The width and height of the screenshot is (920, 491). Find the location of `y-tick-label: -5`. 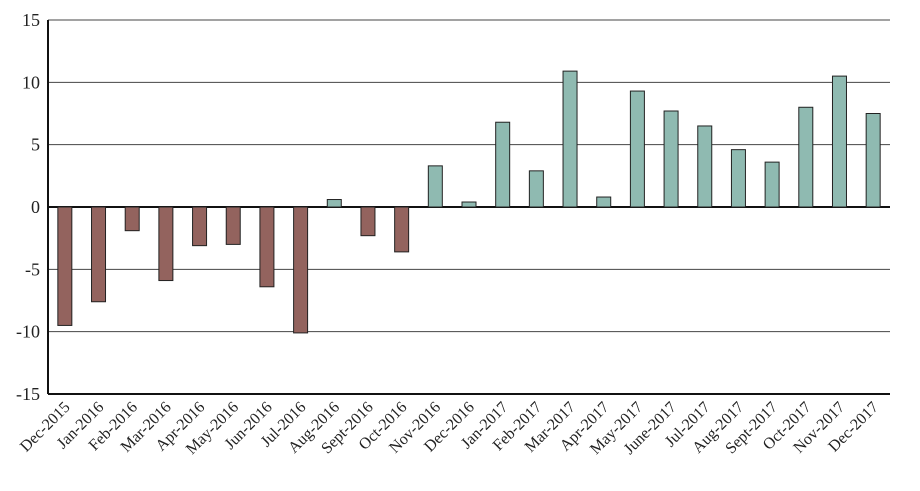

y-tick-label: -5 is located at coordinates (32, 269).